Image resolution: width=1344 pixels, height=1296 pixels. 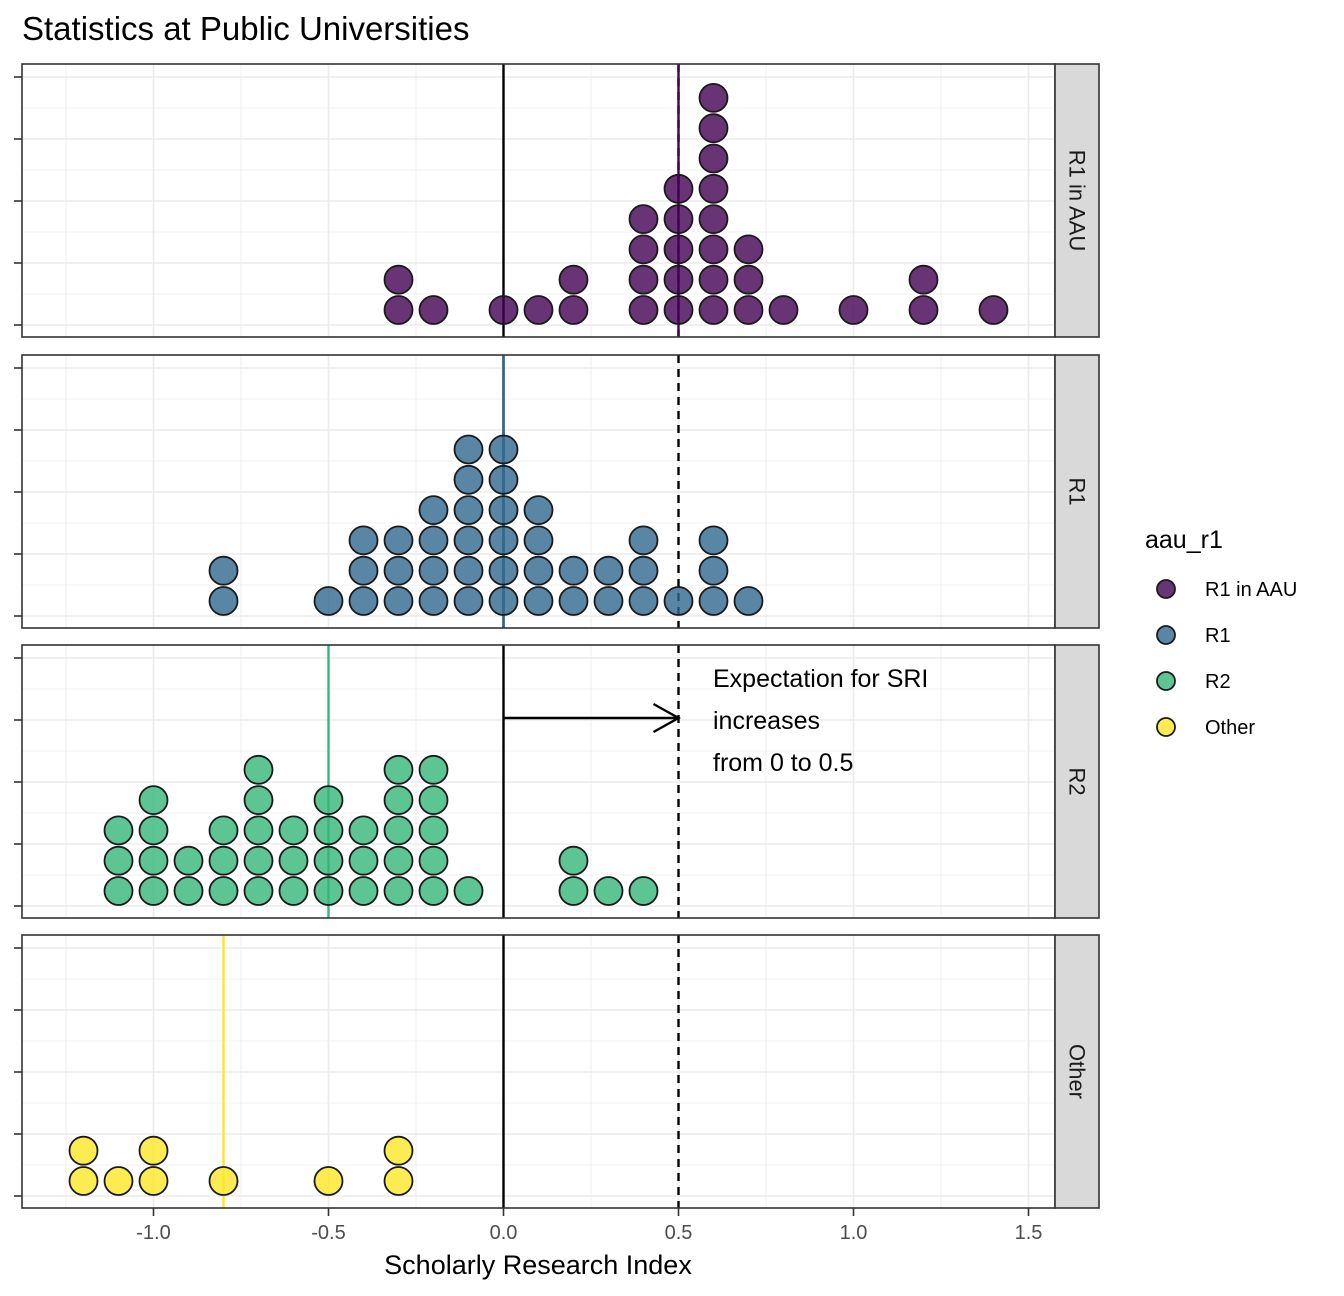 I want to click on x-axis-title: Scholarly Research Index, so click(x=538, y=1265).